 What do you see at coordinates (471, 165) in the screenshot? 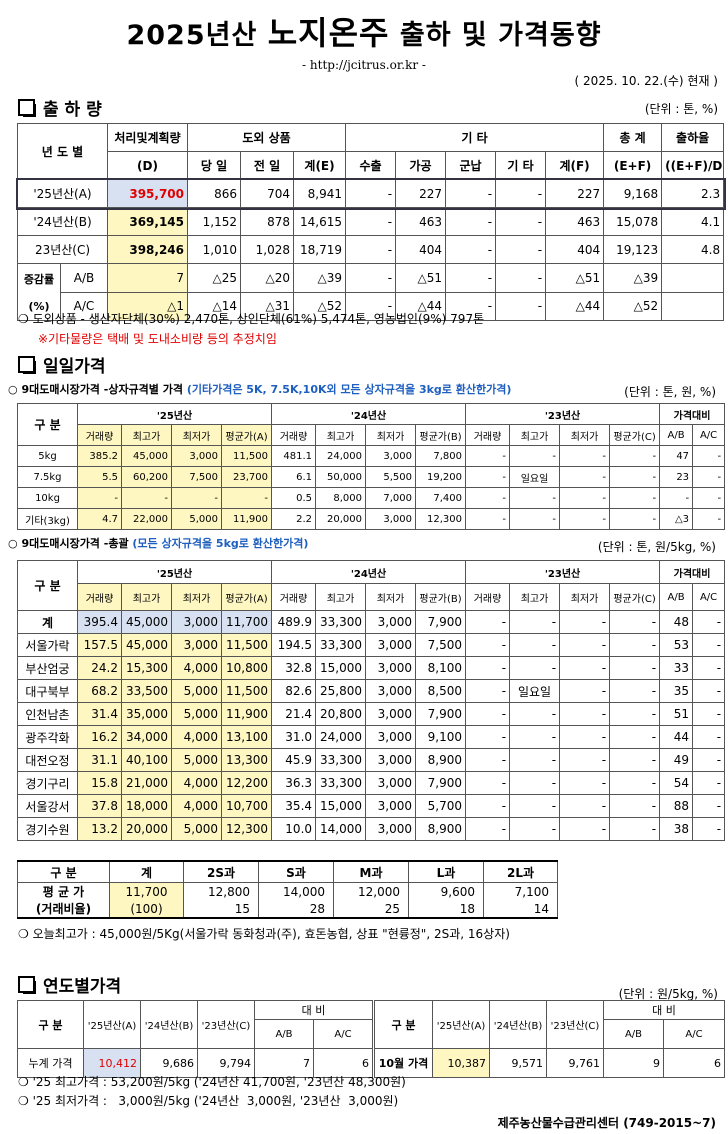
I see `header-army: 군납` at bounding box center [471, 165].